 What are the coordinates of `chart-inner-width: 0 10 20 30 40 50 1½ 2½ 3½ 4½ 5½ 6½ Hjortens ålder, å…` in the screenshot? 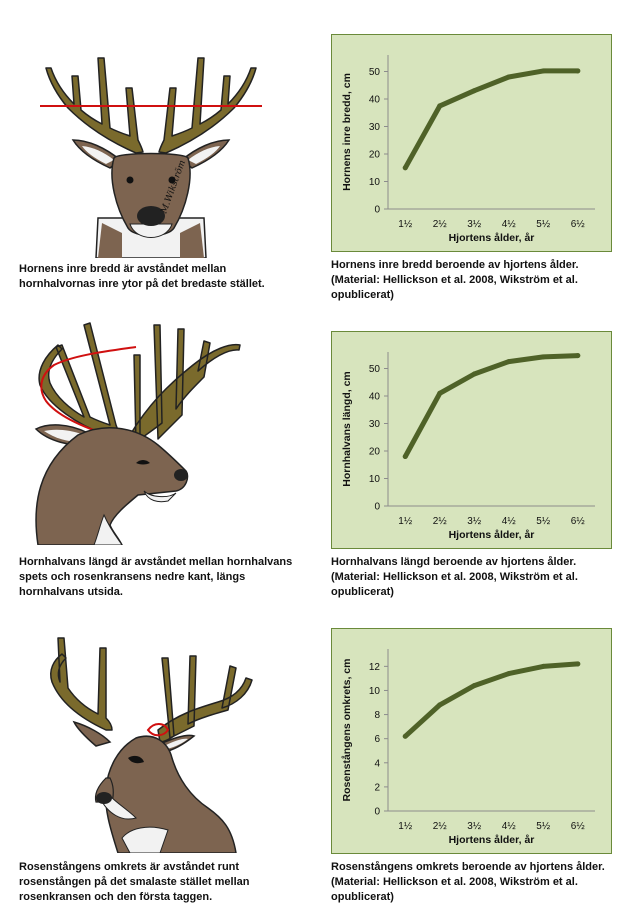 It's located at (471, 143).